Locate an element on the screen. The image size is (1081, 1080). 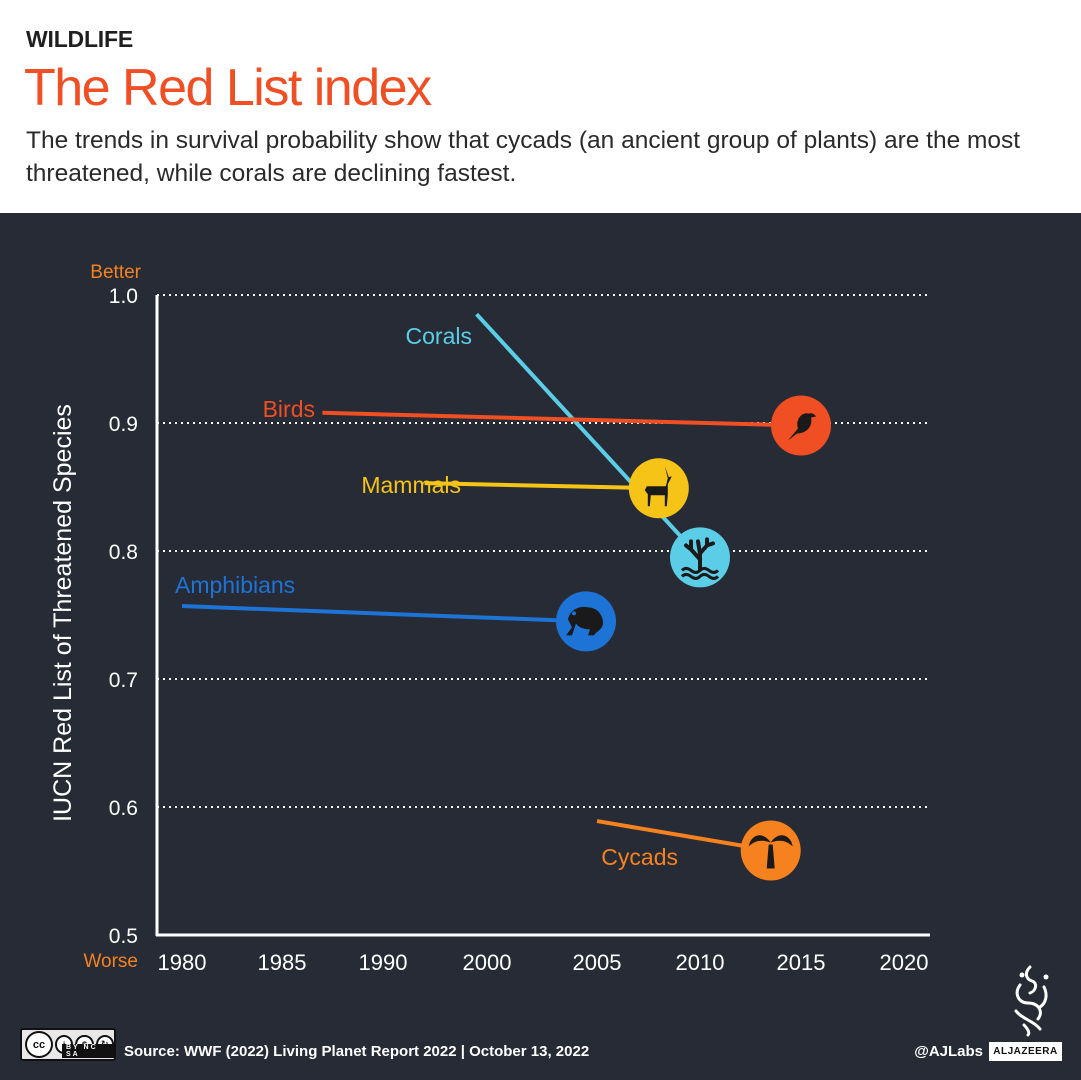
palm-leaves is located at coordinates (770, 841).